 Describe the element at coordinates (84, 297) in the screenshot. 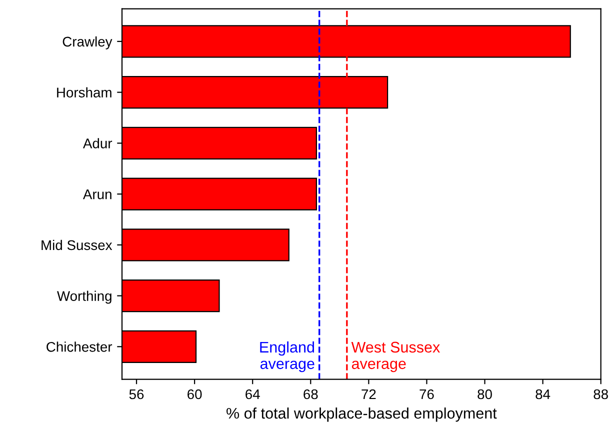

I see `y-tick-label: Worthing` at that location.